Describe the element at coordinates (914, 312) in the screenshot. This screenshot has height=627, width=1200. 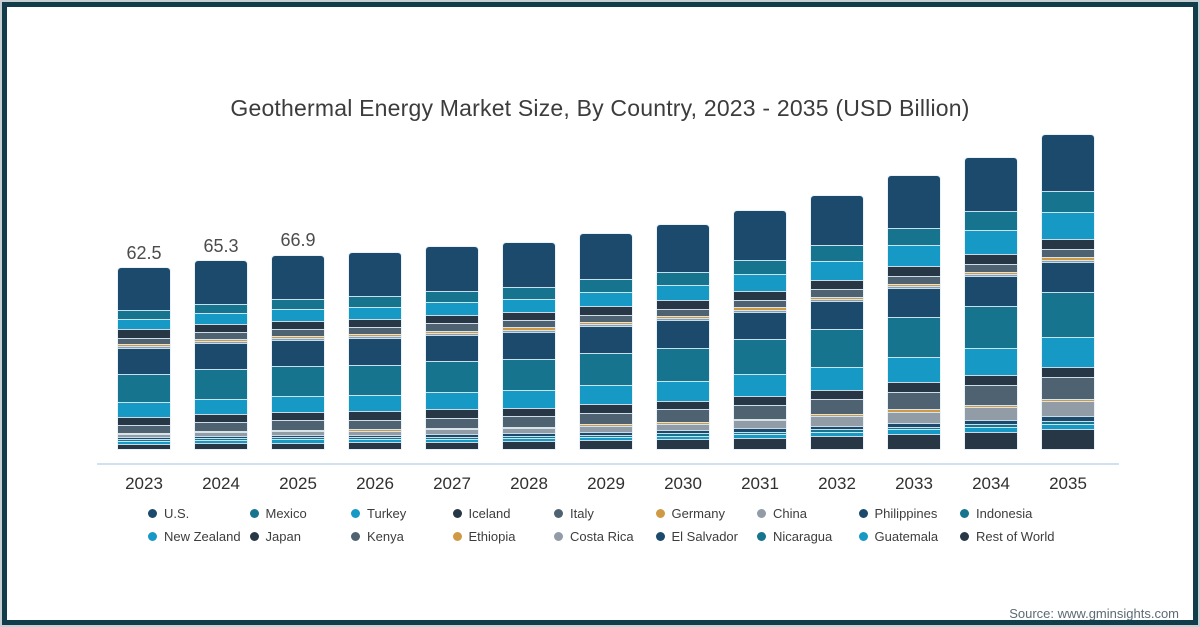
I see `stacked-bar-2033` at that location.